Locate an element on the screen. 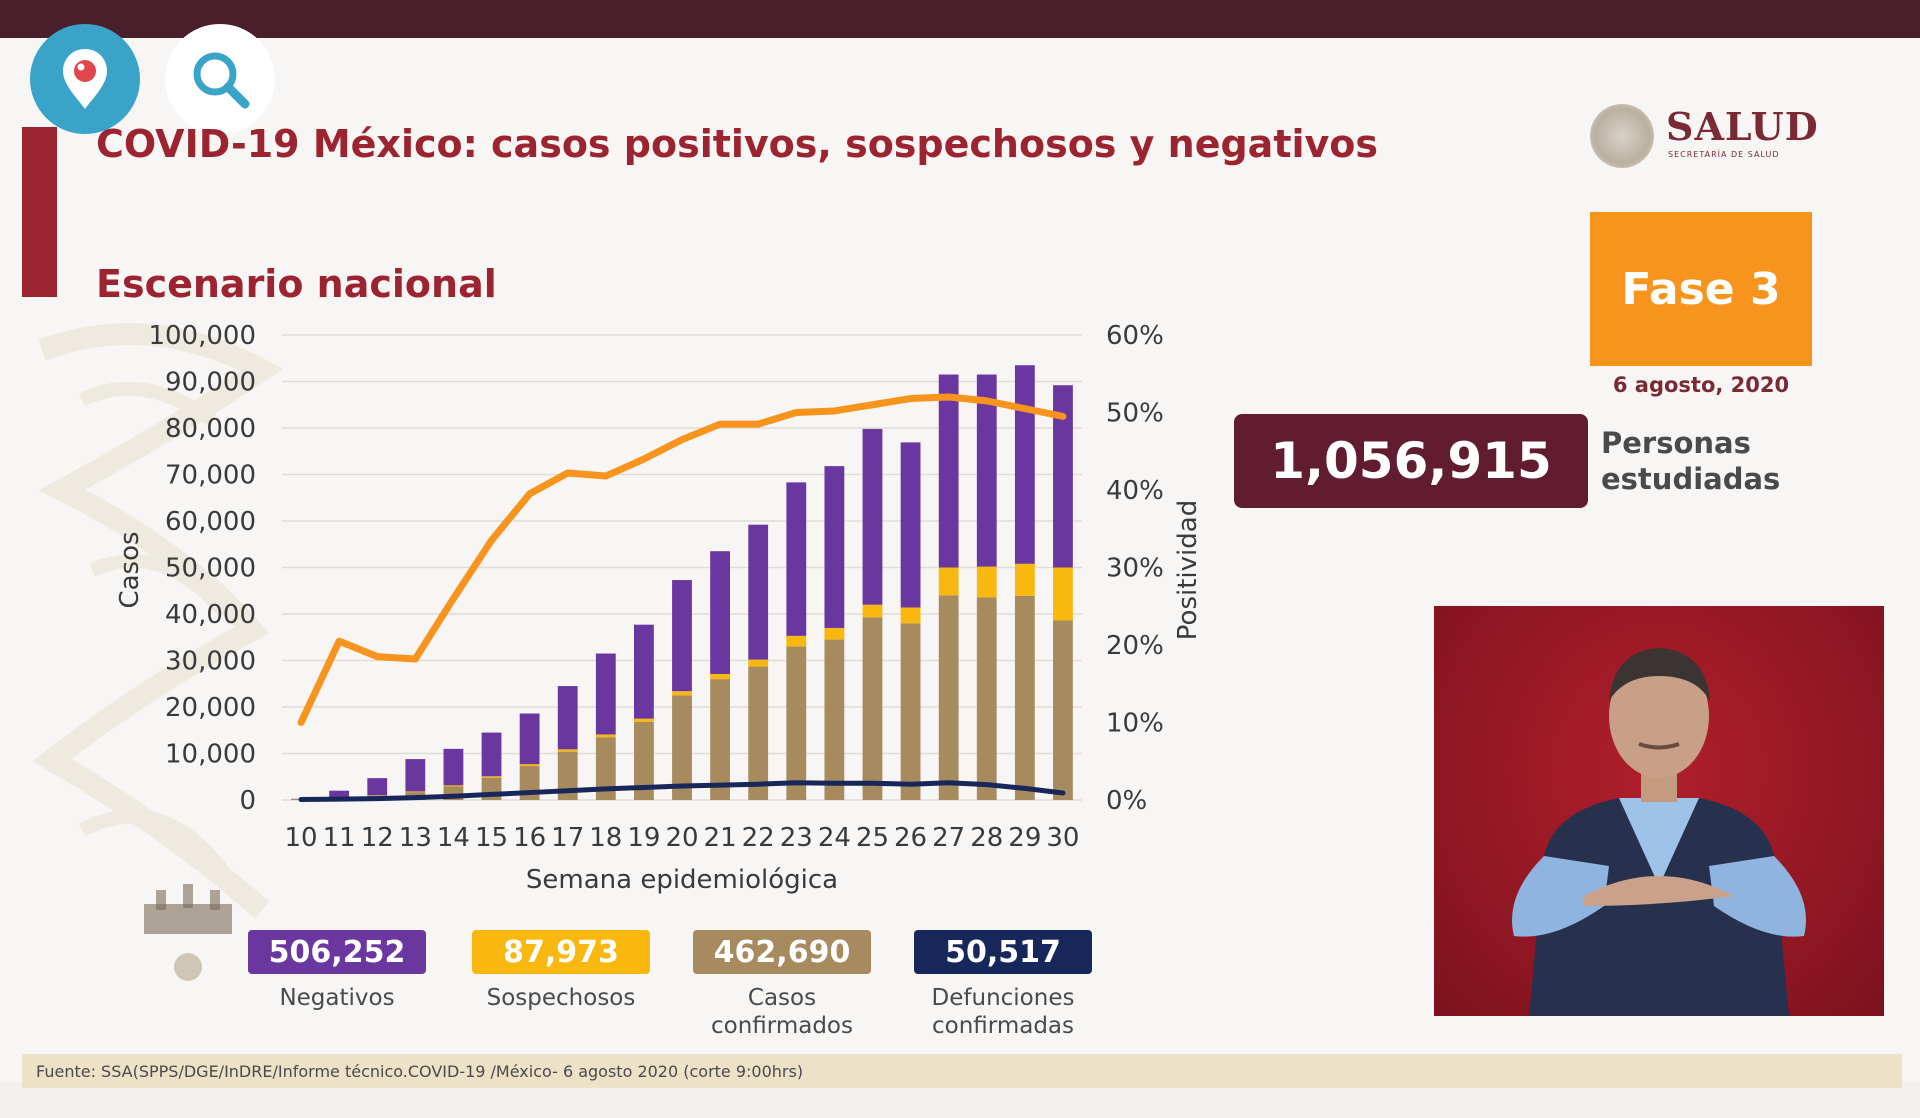 The width and height of the screenshot is (1920, 1118). monument-icon is located at coordinates (188, 932).